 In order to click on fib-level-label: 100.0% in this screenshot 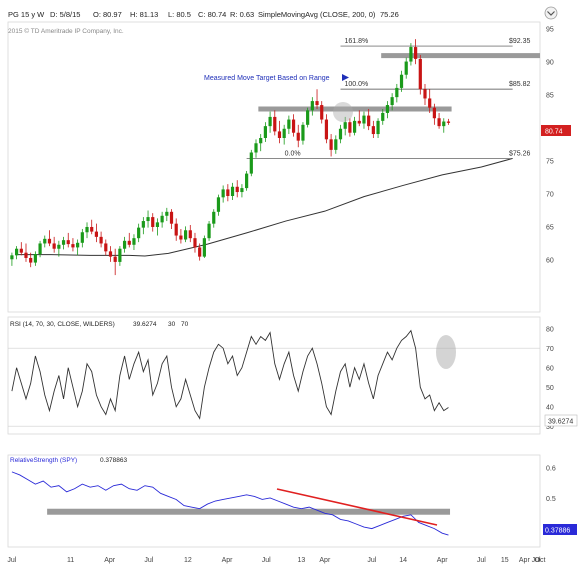, I will do `click(357, 84)`.